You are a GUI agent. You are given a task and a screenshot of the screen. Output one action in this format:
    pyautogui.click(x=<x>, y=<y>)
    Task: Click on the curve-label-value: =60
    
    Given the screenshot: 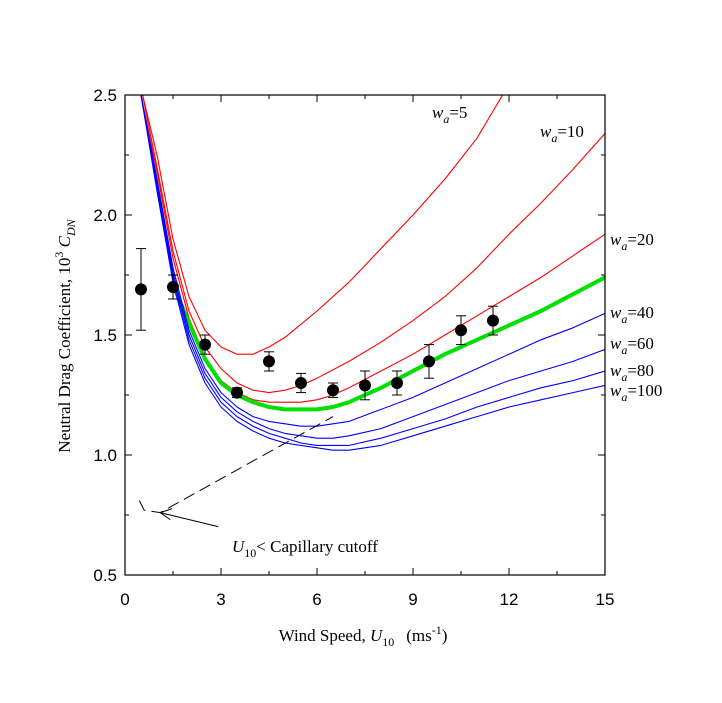 What is the action you would take?
    pyautogui.click(x=640, y=343)
    